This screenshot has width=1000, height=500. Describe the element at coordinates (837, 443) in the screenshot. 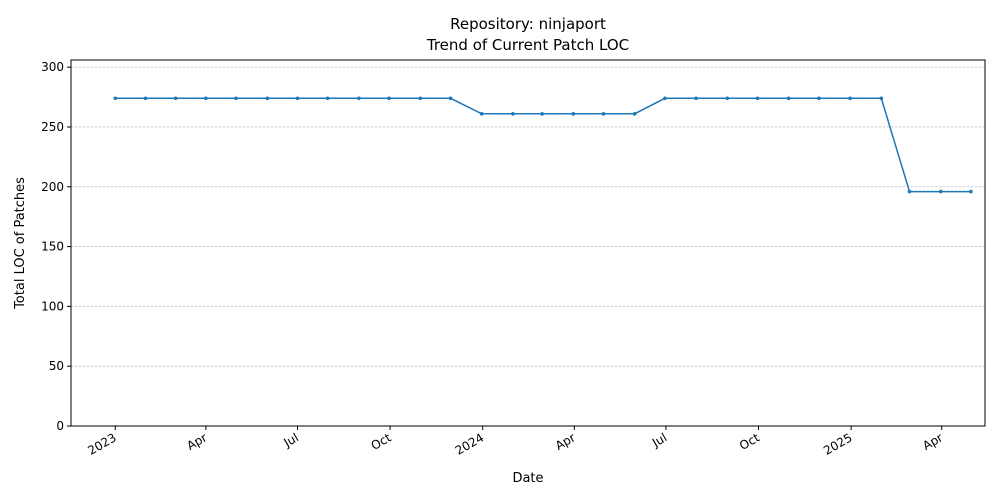

I see `x-tick-label: 2025` at that location.